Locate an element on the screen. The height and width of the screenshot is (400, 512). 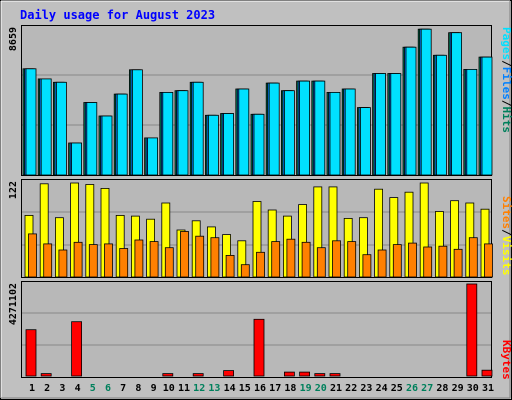
day-label-1: 1 is located at coordinates (32, 388).